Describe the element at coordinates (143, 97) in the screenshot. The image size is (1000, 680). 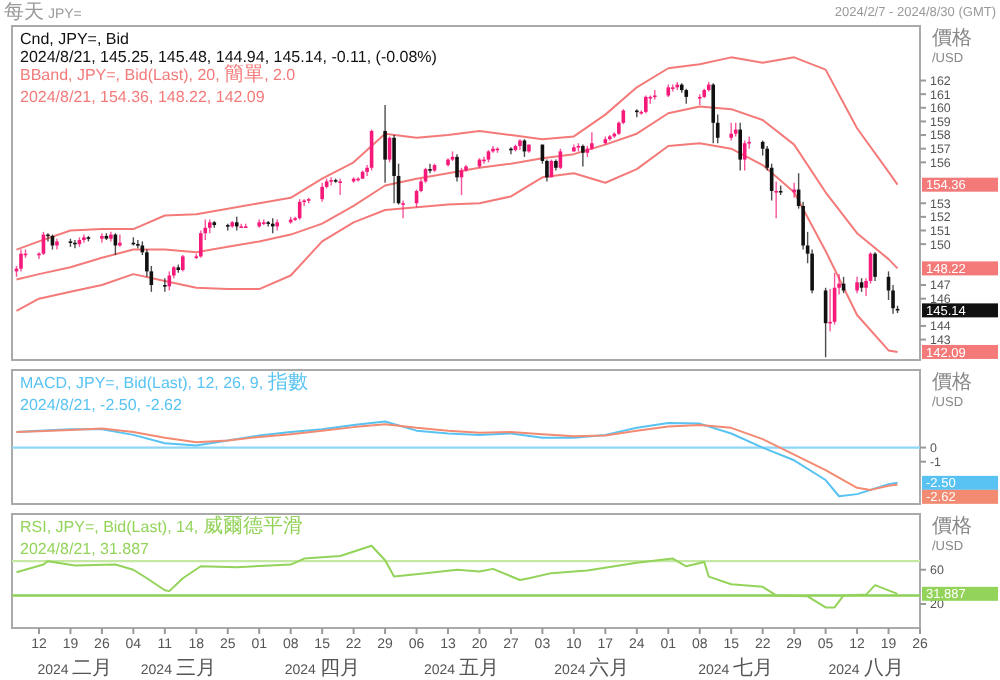
I see `annotation: 2024/8/21, 154.36, 148.22, 142.09` at that location.